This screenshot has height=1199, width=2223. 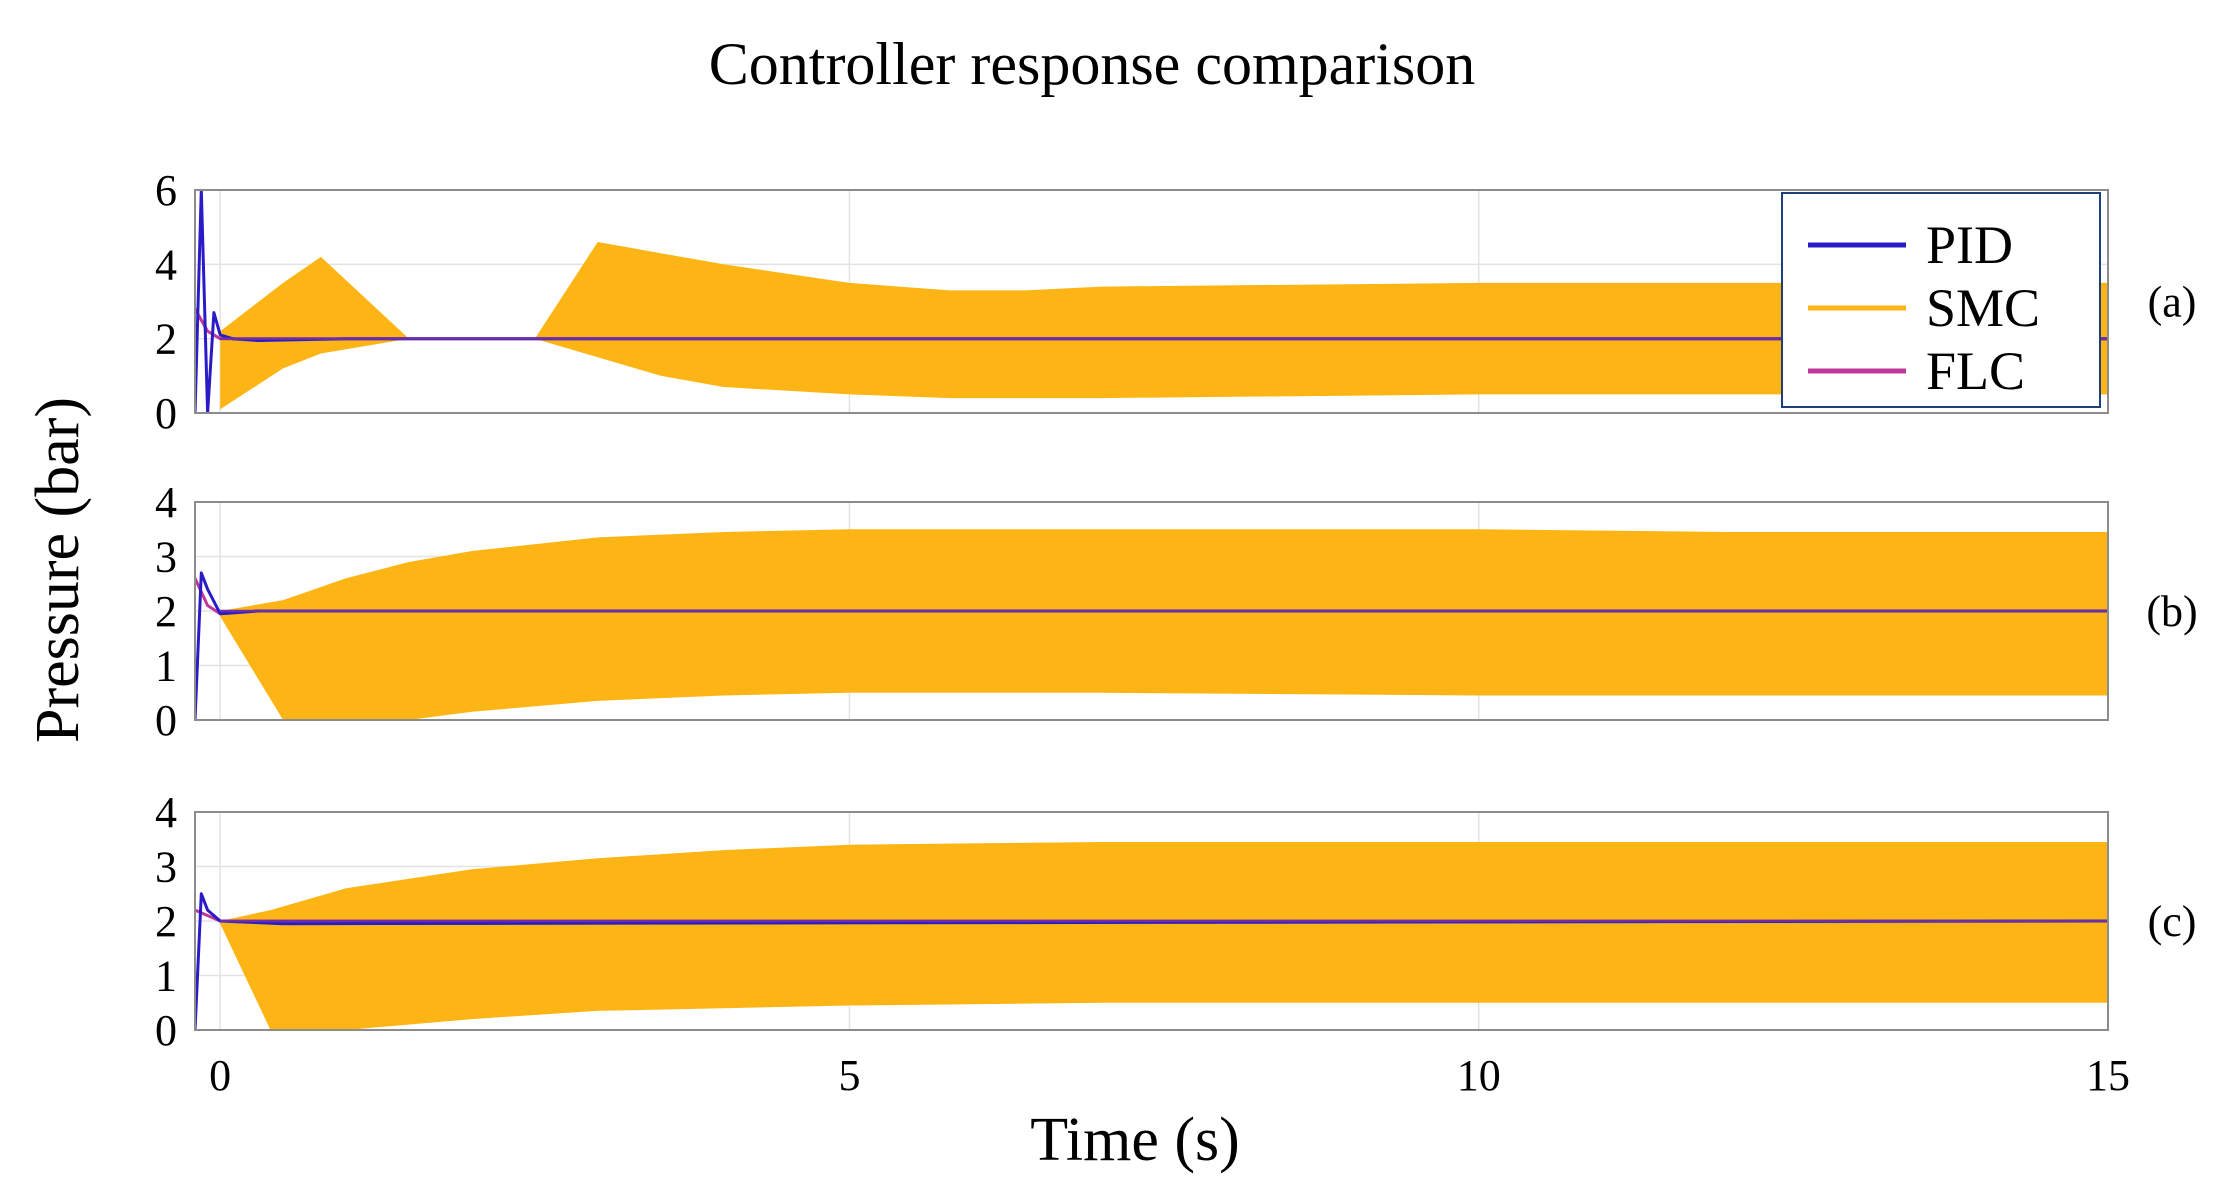 I want to click on legend-label-pid: PID, so click(x=1969, y=245).